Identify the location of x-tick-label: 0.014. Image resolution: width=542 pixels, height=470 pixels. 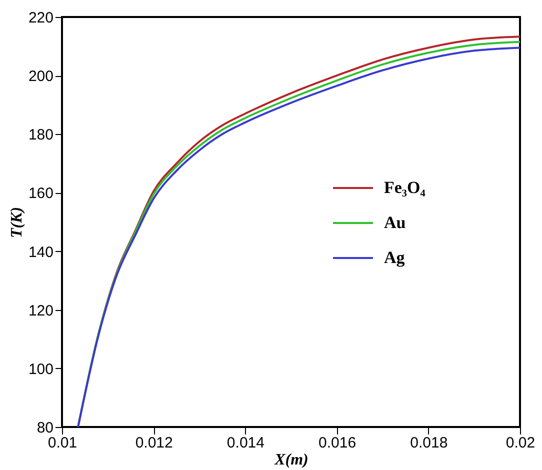
(245, 443).